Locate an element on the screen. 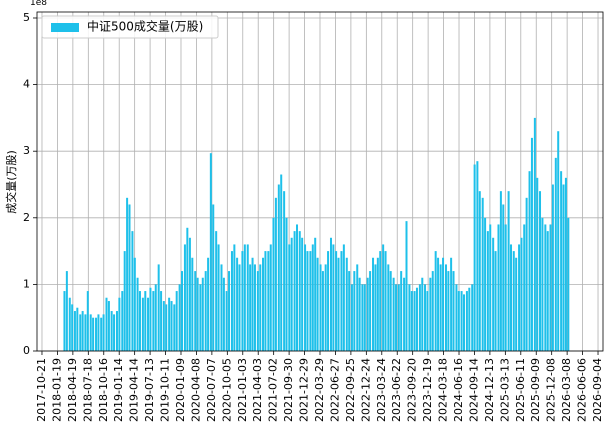 The image size is (615, 434). x-tick-label: 2019-10-11 is located at coordinates (165, 390).